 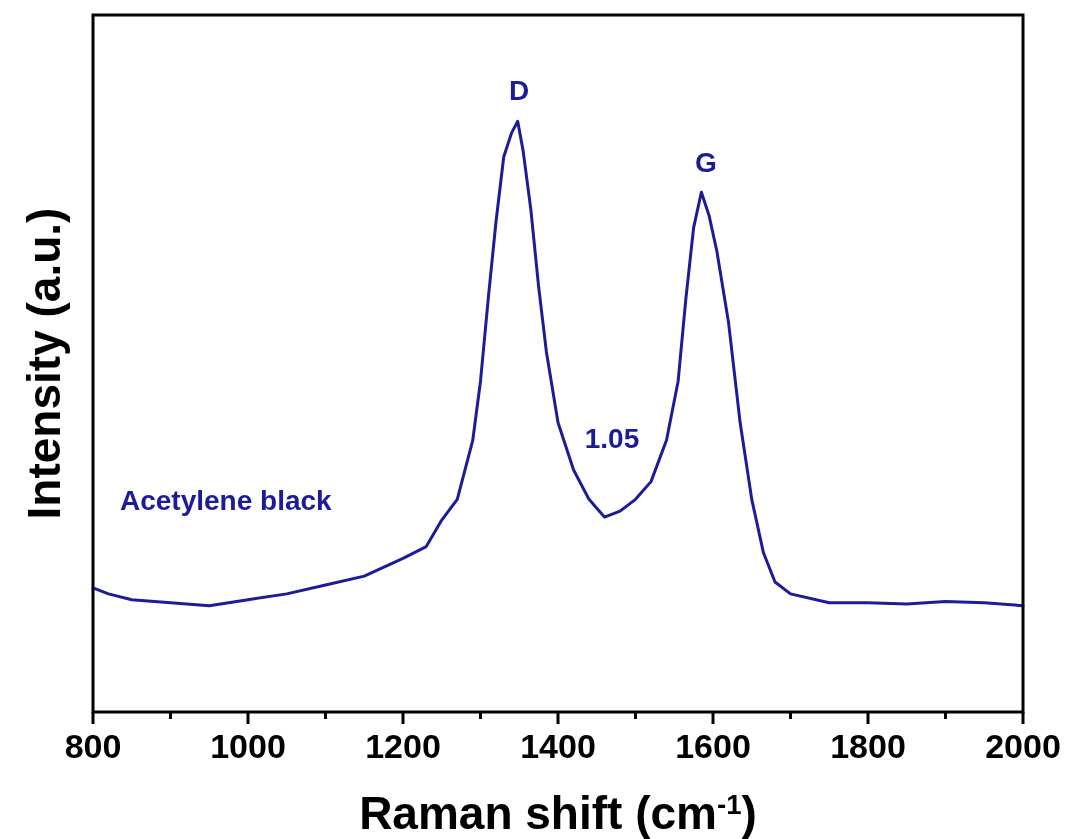 I want to click on x-tick-label: 800, so click(x=93, y=746).